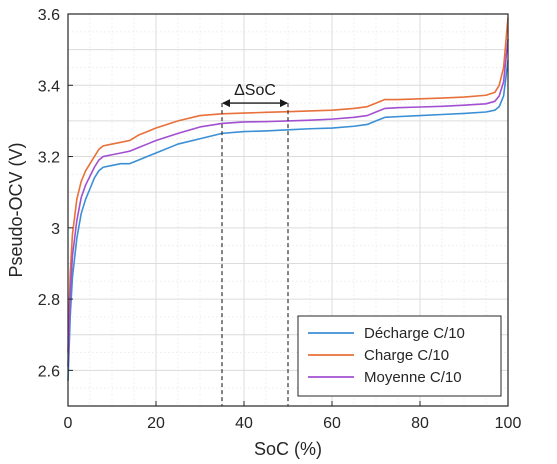 This screenshot has width=557, height=464. I want to click on annotation-arrowhead-left, so click(226, 103).